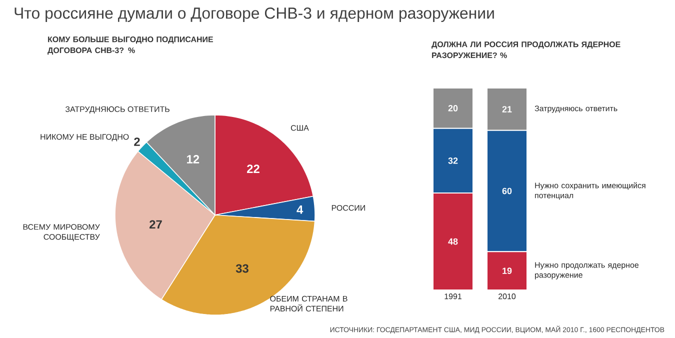  Describe the element at coordinates (242, 268) in the screenshot. I see `data-label: 33` at that location.